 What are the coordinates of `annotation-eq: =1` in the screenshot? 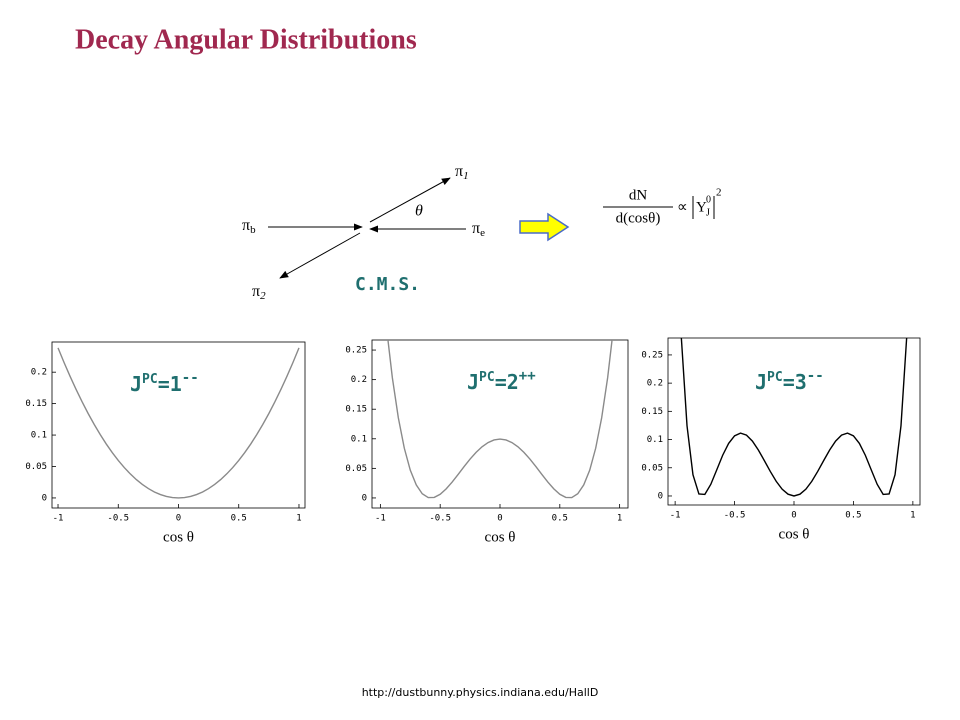 It's located at (170, 384).